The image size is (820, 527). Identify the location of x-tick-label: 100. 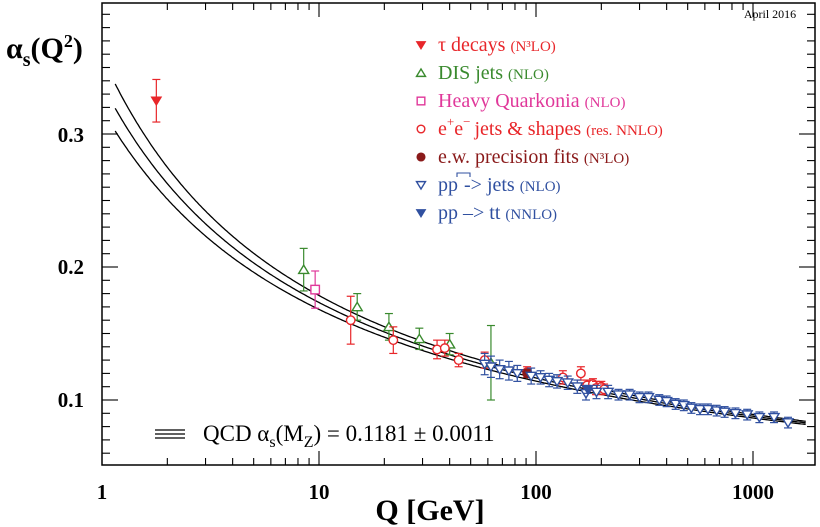
(536, 492).